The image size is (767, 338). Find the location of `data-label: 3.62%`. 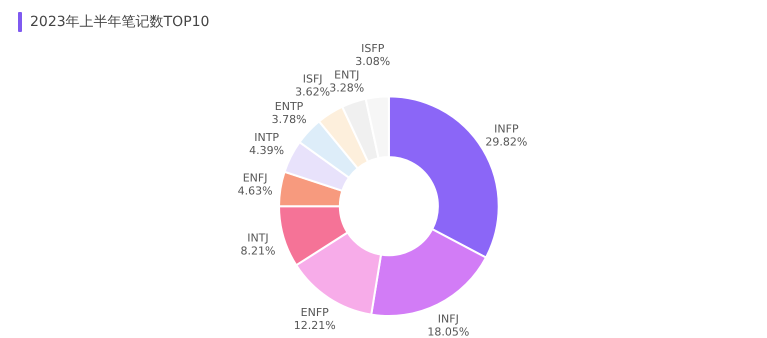

data-label: 3.62% is located at coordinates (312, 92).